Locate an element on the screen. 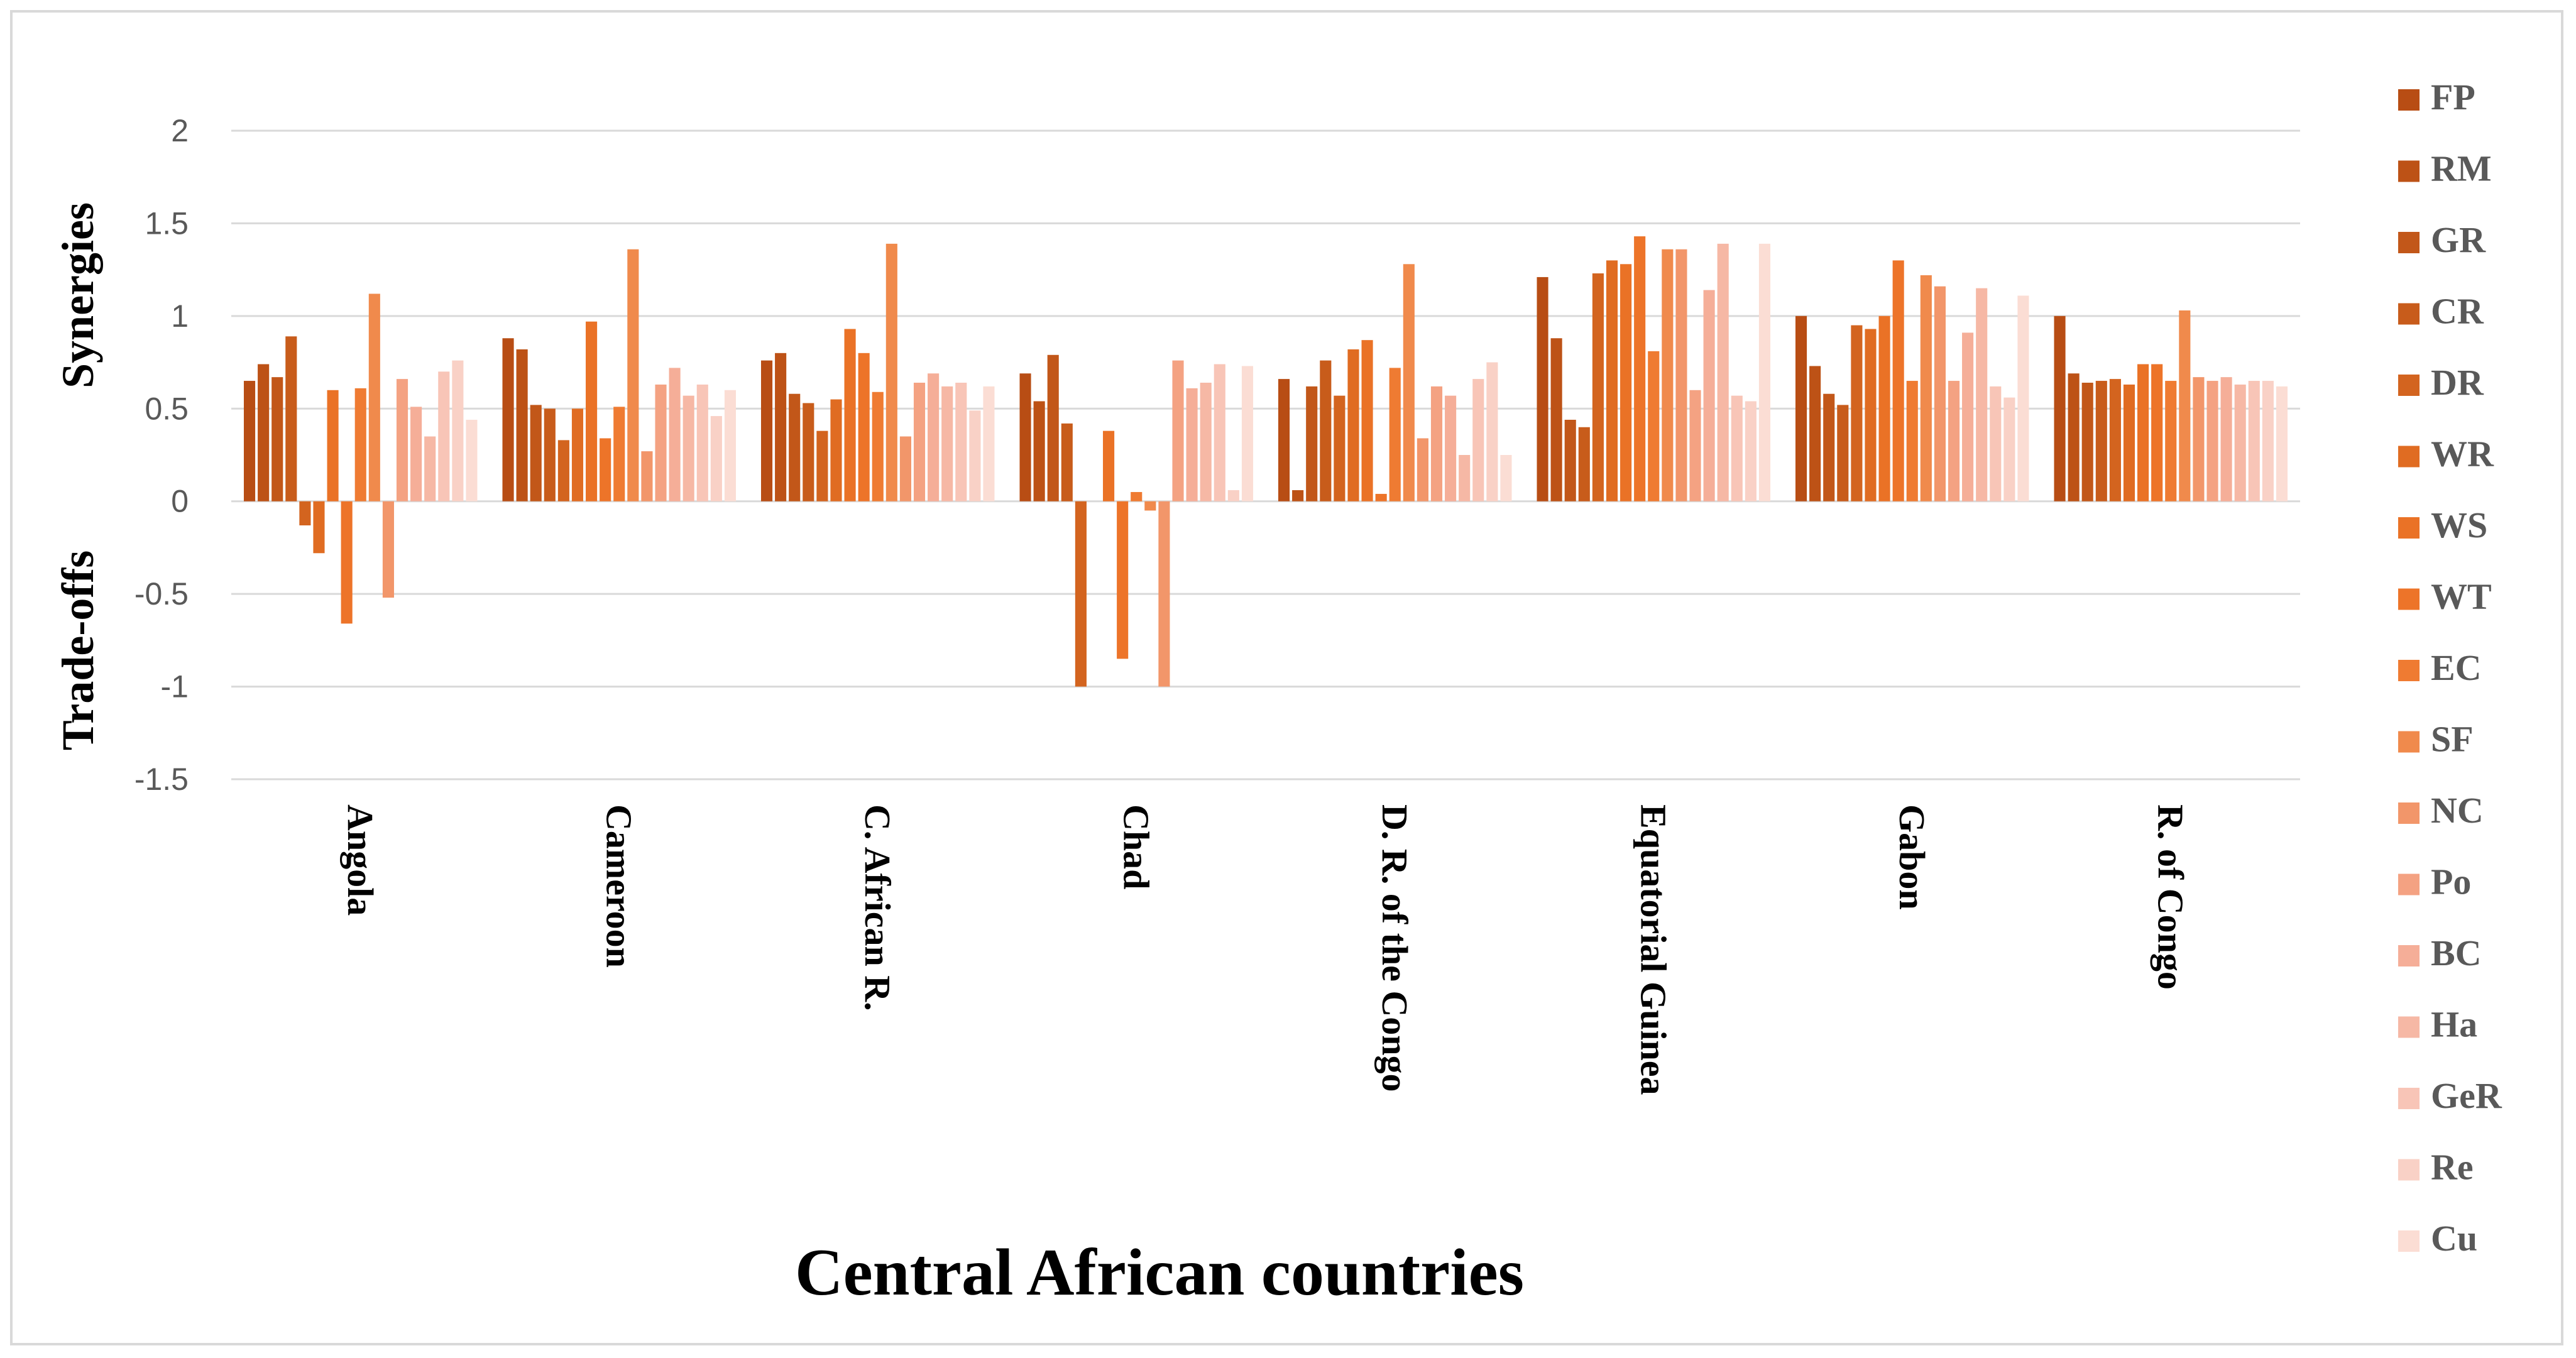 The width and height of the screenshot is (2576, 1358). legend-item: WR is located at coordinates (2446, 454).